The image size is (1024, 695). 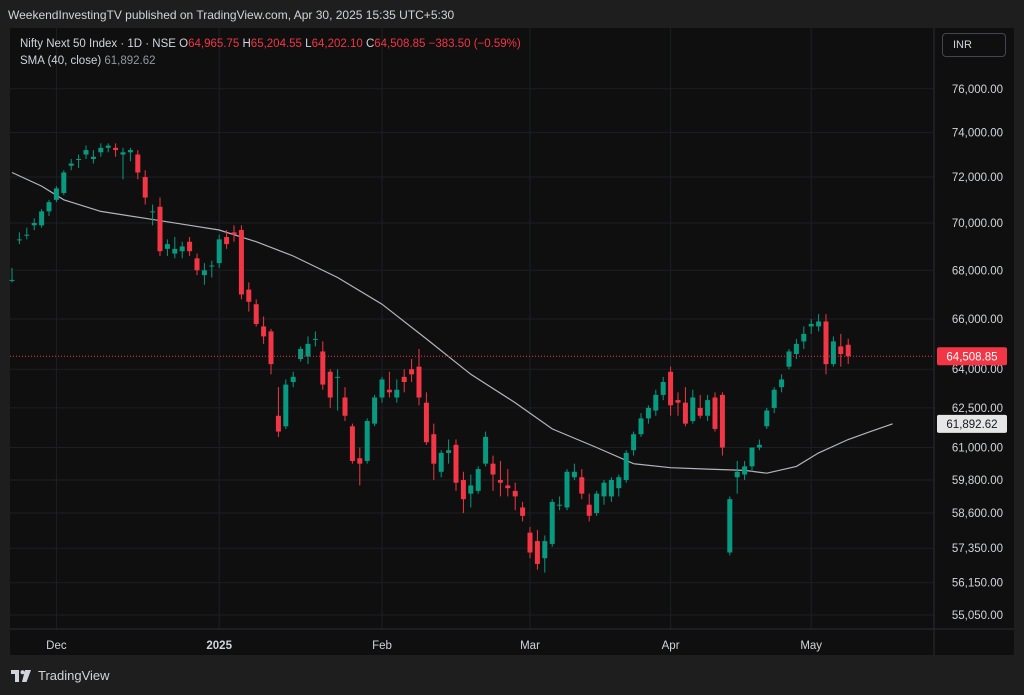 I want to click on tradingview-brand: TradingView, so click(x=60, y=675).